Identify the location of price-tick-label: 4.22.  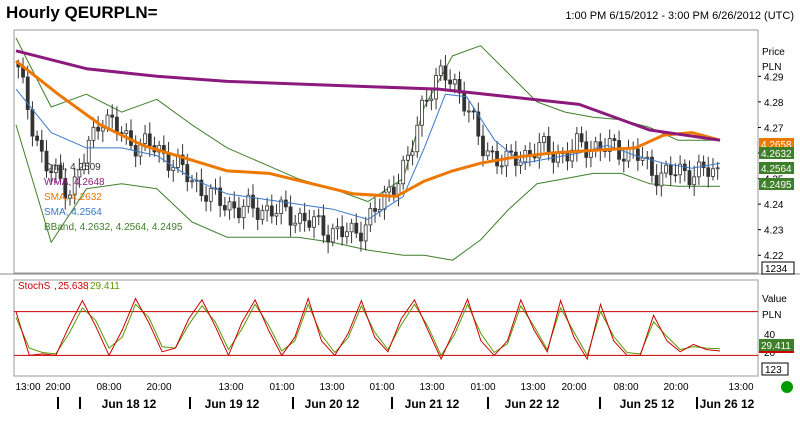
(774, 256).